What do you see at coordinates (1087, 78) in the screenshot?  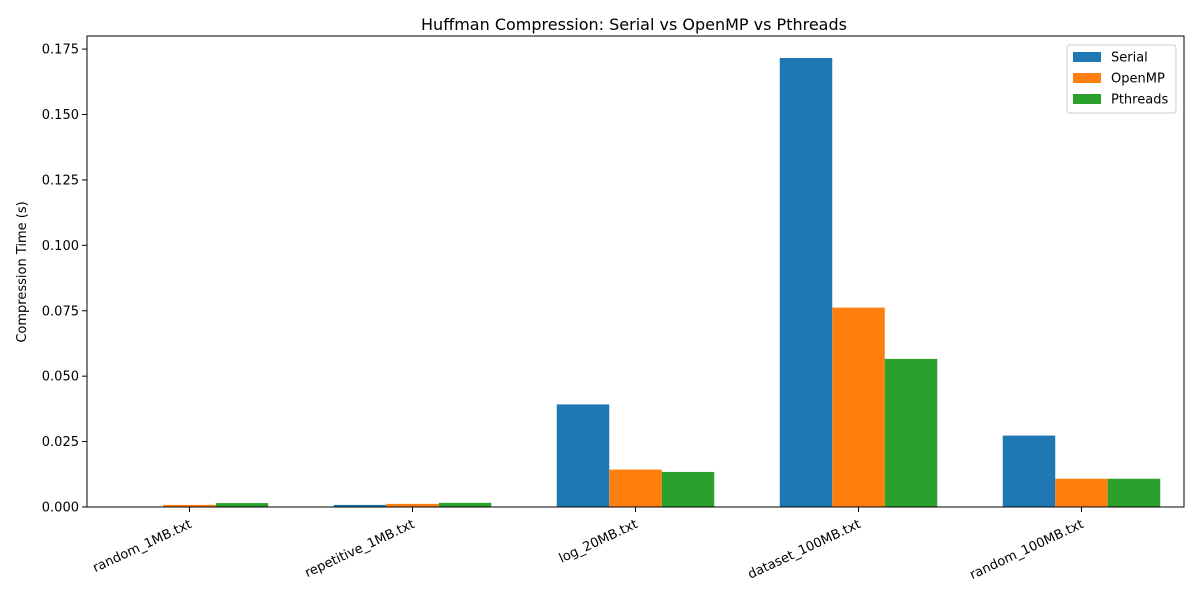 I see `legend-swatch-openmp` at bounding box center [1087, 78].